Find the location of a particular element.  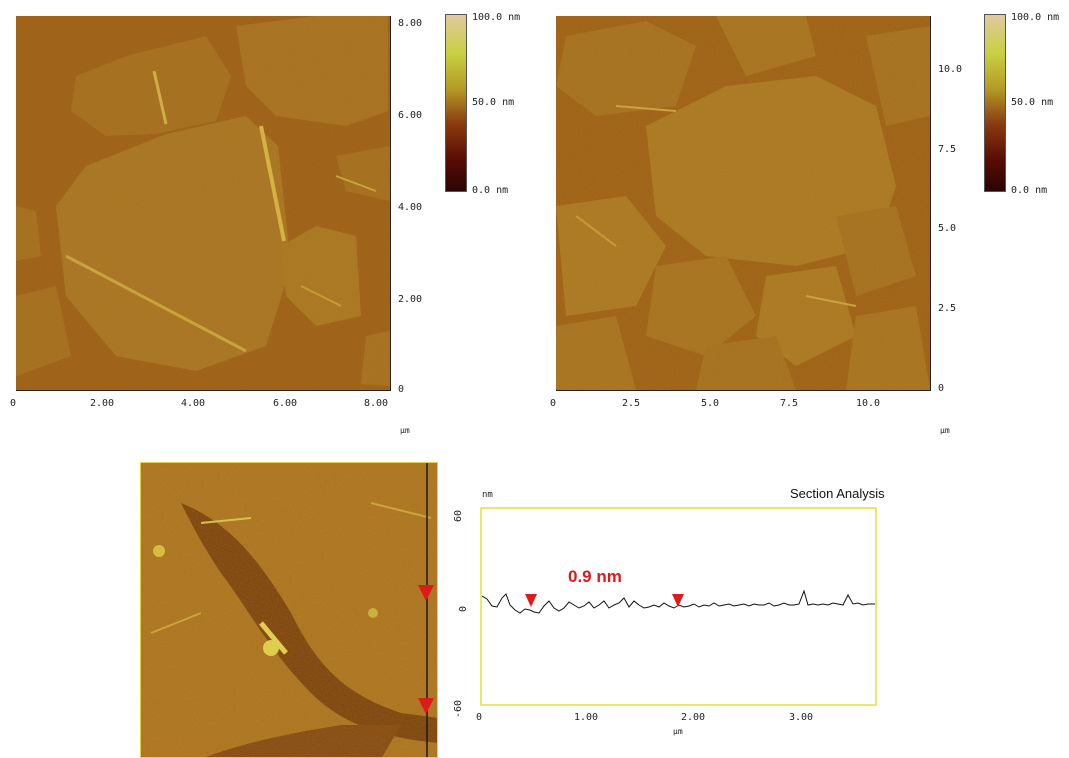

section-title: Section Analysis is located at coordinates (837, 493).